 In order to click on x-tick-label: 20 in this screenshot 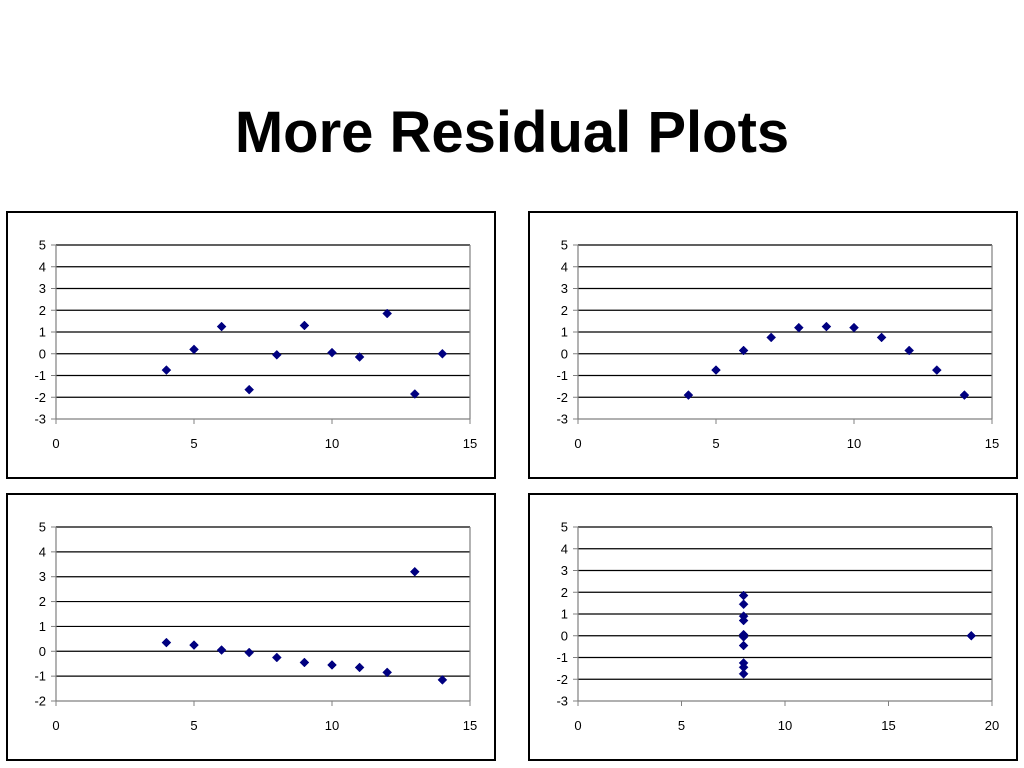, I will do `click(992, 725)`.